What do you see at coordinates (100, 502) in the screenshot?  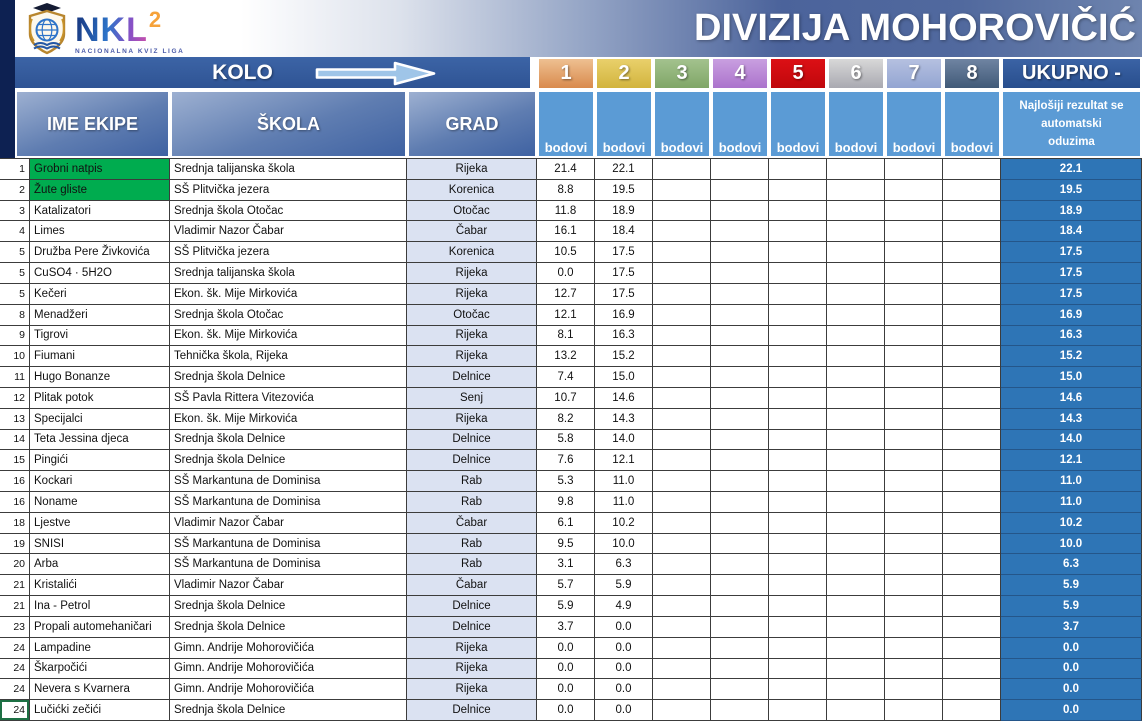 I see `team-name-cell: Noname` at bounding box center [100, 502].